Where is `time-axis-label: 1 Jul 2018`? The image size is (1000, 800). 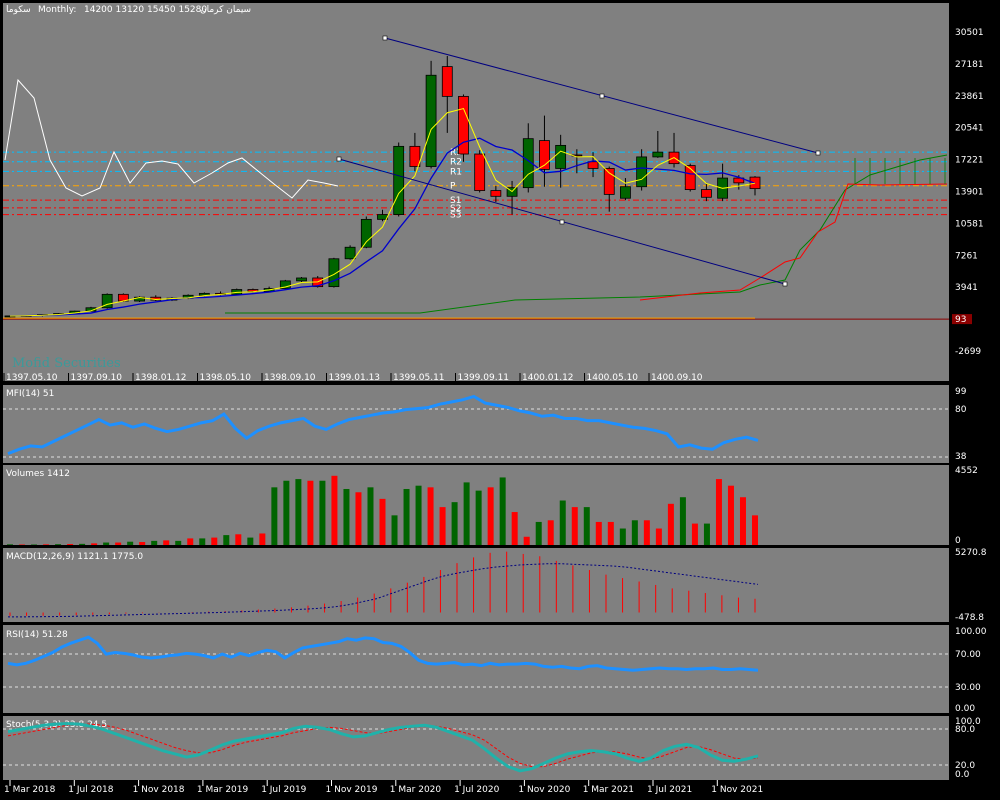 time-axis-label: 1 Jul 2018 is located at coordinates (90, 790).